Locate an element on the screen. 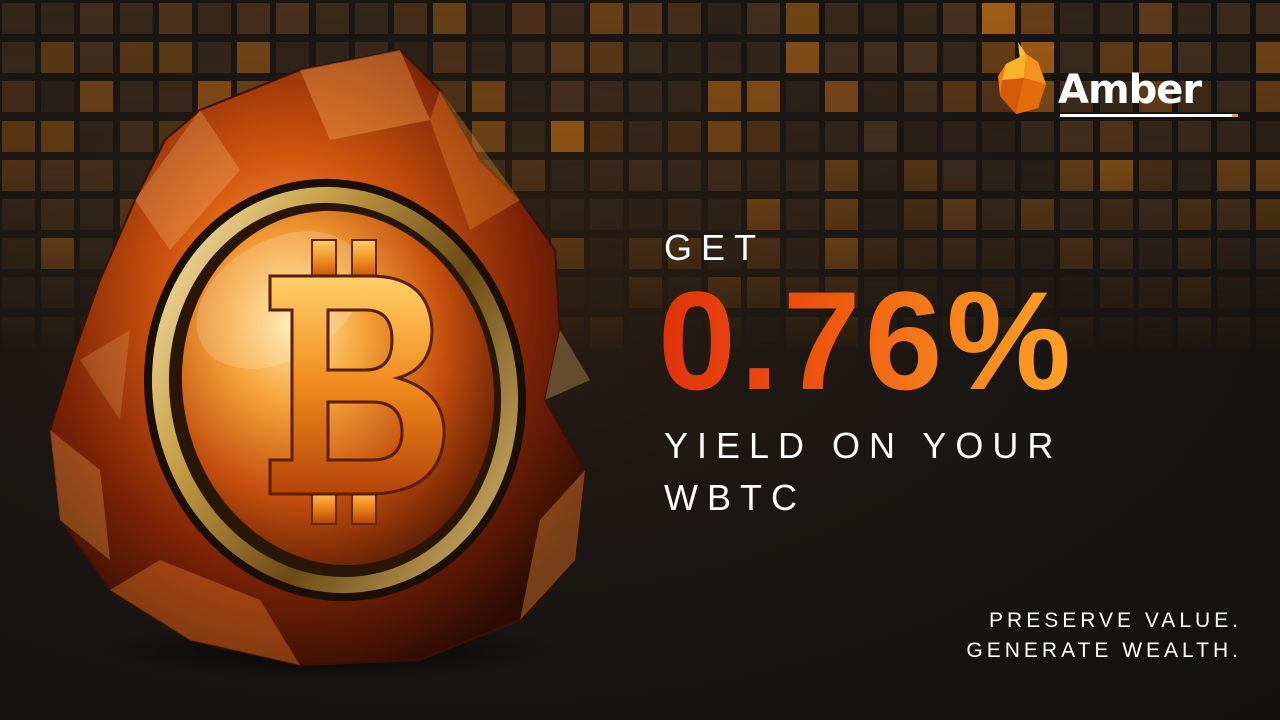  headline-get: GET is located at coordinates (715, 247).